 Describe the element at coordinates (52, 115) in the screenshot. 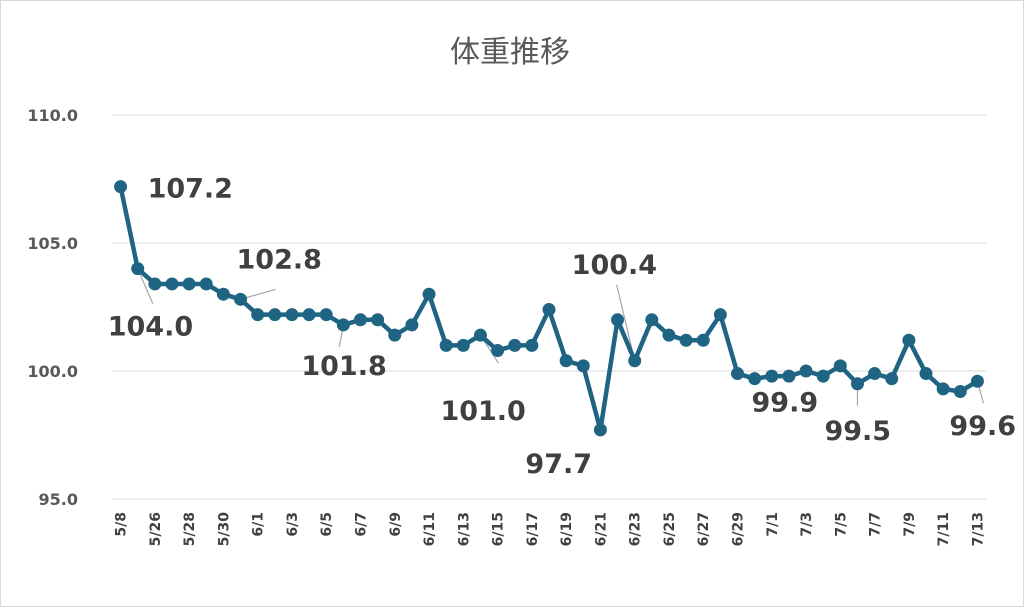

I see `y-tick-label: 110.0` at that location.